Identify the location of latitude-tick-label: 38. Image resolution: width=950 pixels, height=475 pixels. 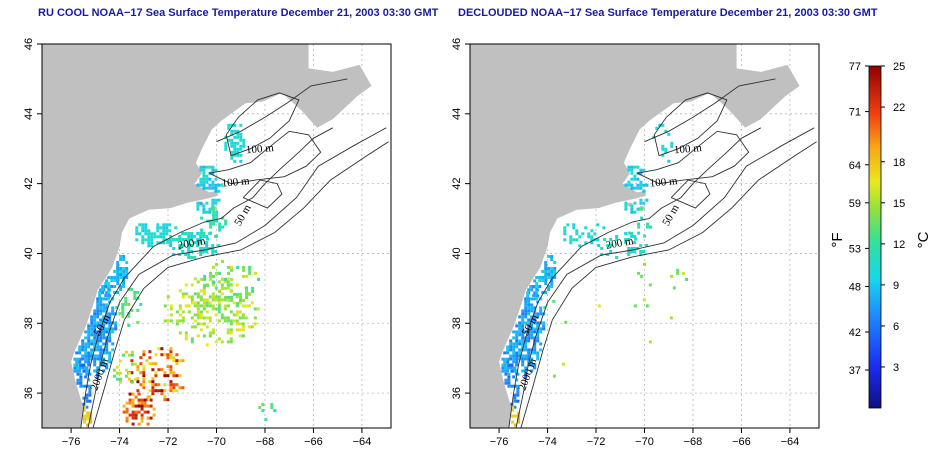
(29, 323).